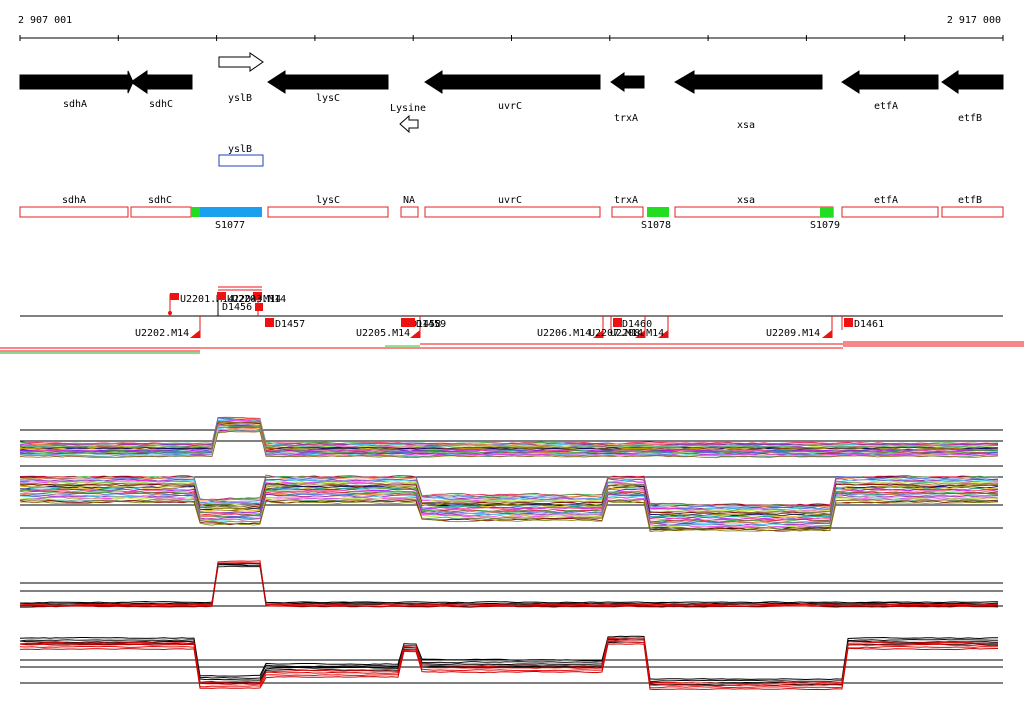 The width and height of the screenshot is (1024, 719). What do you see at coordinates (408, 108) in the screenshot?
I see `gene-label-Lysine: Lysine` at bounding box center [408, 108].